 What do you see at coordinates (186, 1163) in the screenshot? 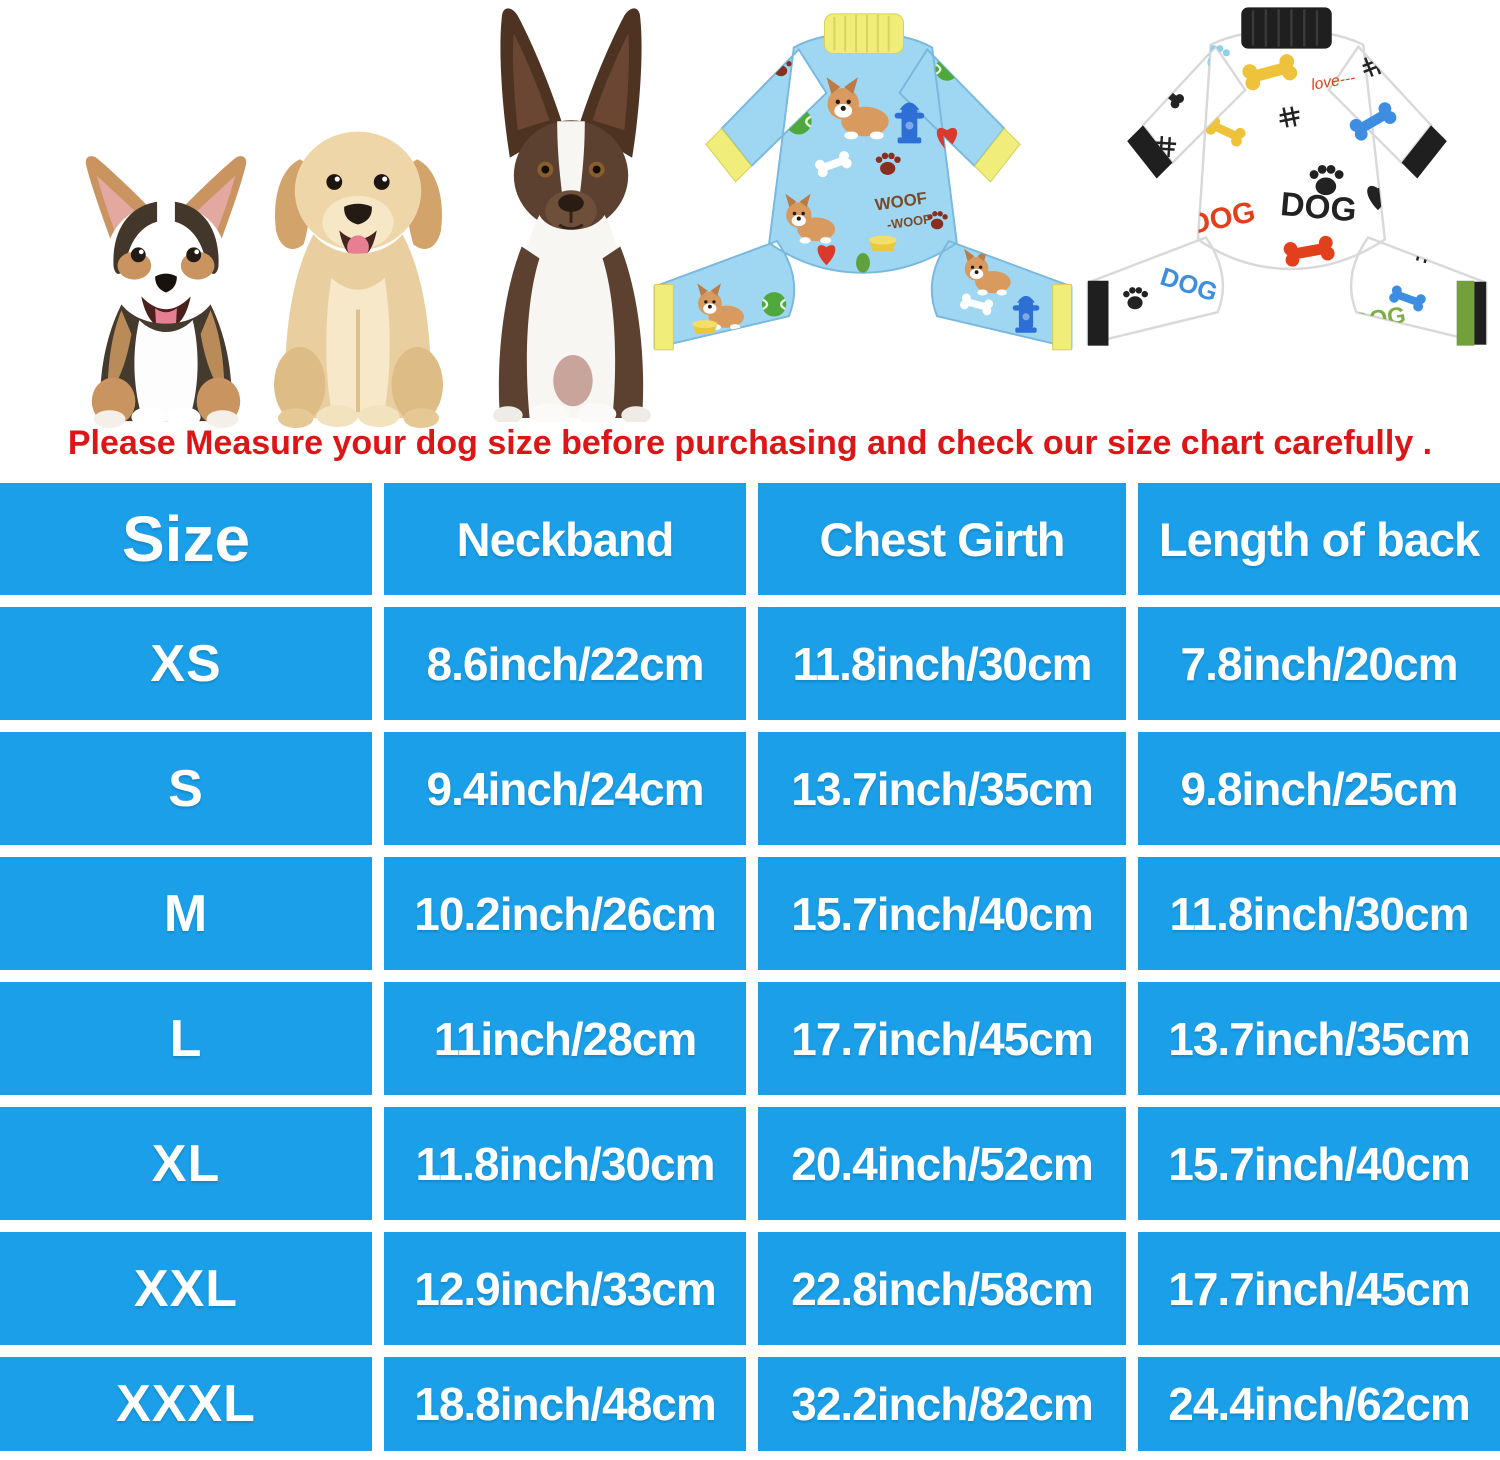
I see `cell-xl-size: XL` at bounding box center [186, 1163].